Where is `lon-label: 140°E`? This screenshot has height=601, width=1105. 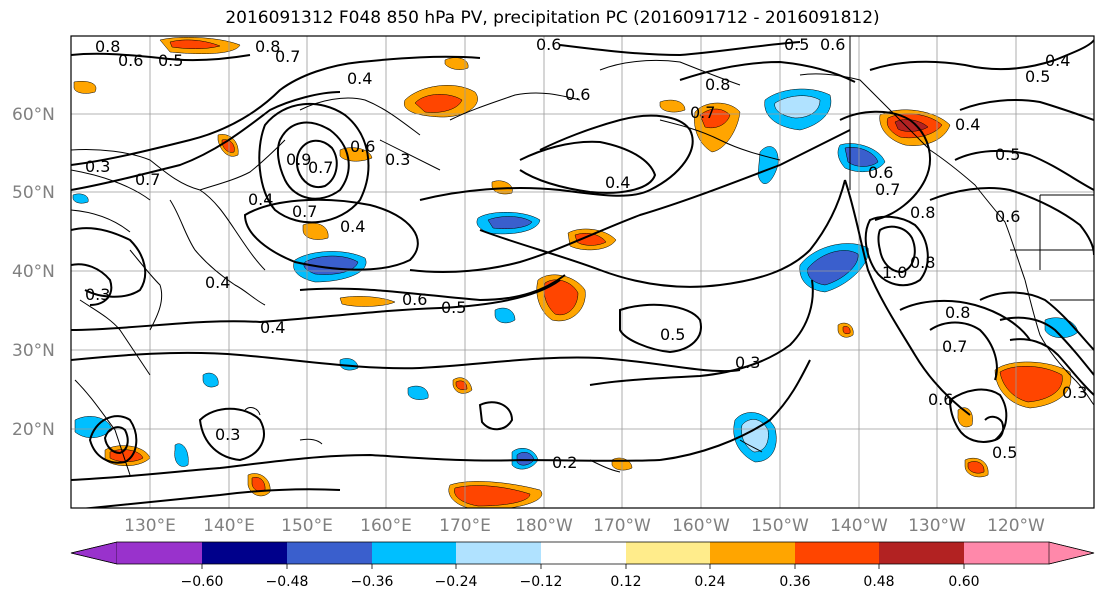 lon-label: 140°E is located at coordinates (229, 526).